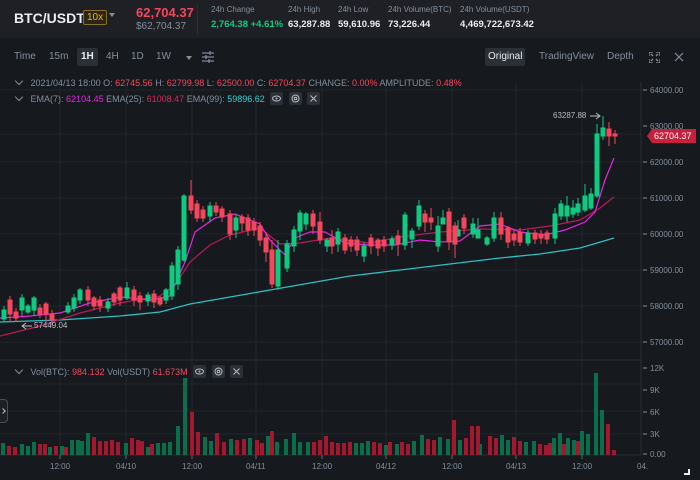 The image size is (700, 480). What do you see at coordinates (59, 56) in the screenshot?
I see `interval-15m: 15m` at bounding box center [59, 56].